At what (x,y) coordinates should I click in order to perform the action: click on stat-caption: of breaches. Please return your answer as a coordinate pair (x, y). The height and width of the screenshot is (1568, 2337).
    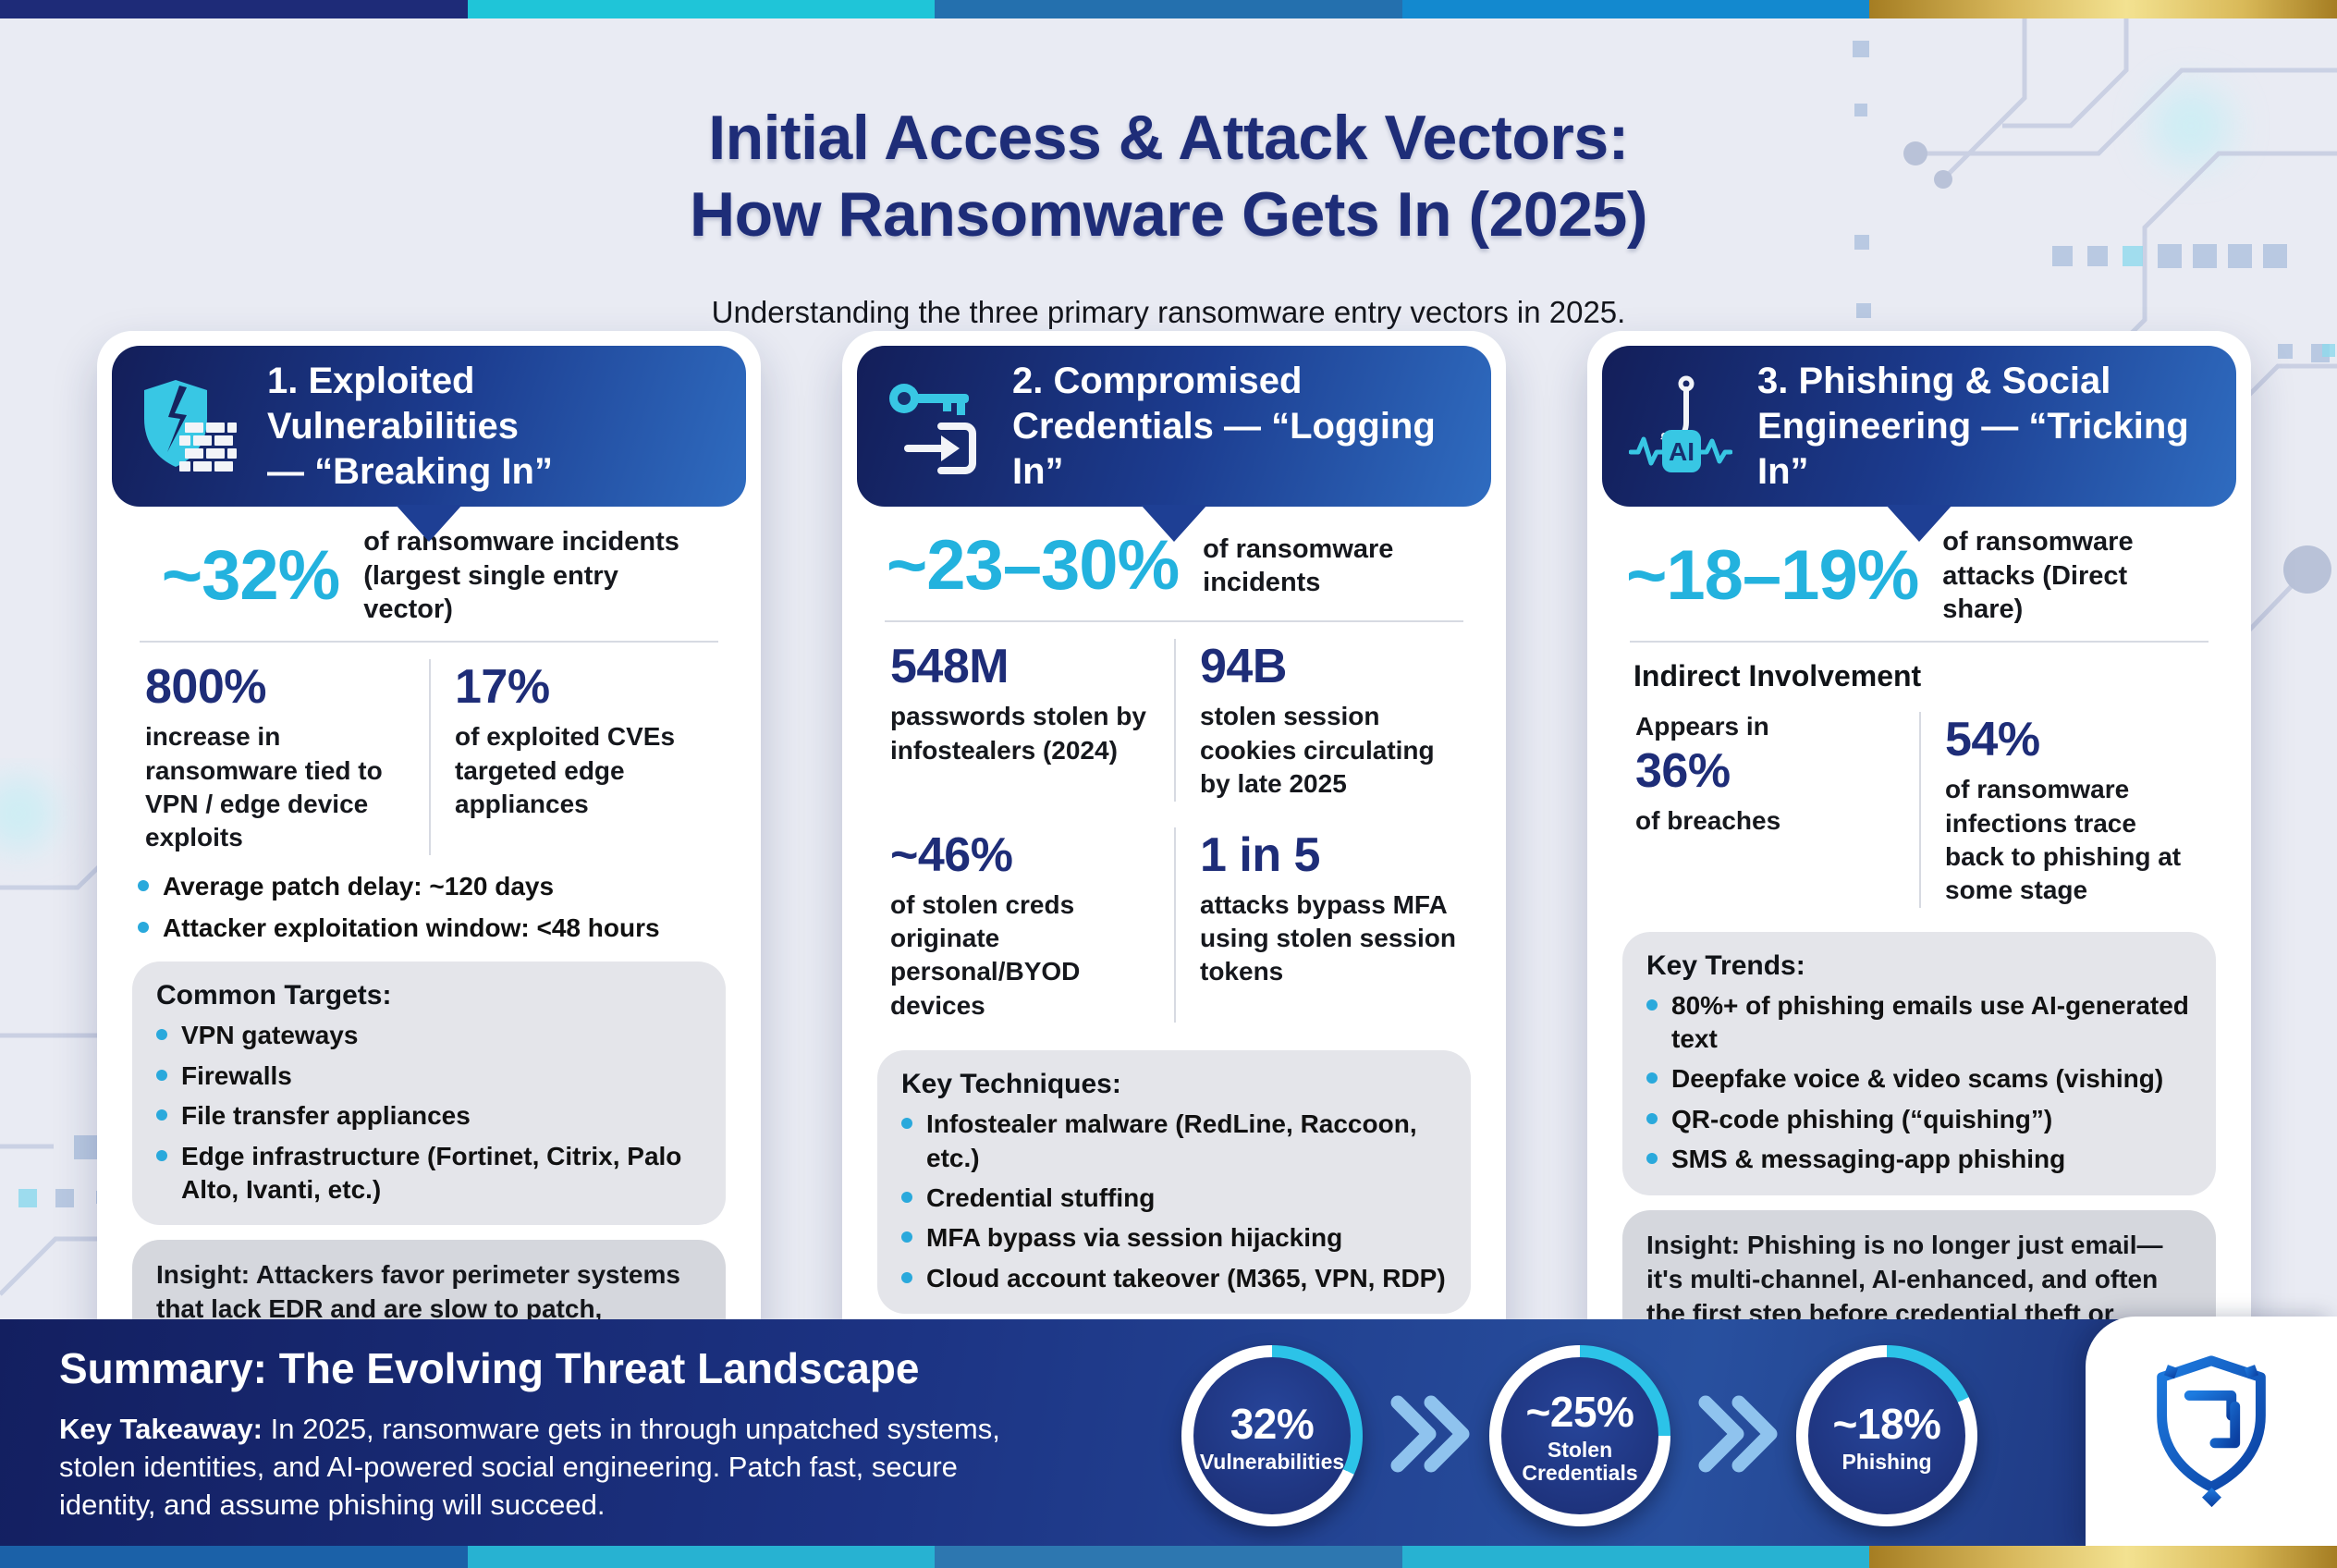
    Looking at the image, I should click on (1708, 821).